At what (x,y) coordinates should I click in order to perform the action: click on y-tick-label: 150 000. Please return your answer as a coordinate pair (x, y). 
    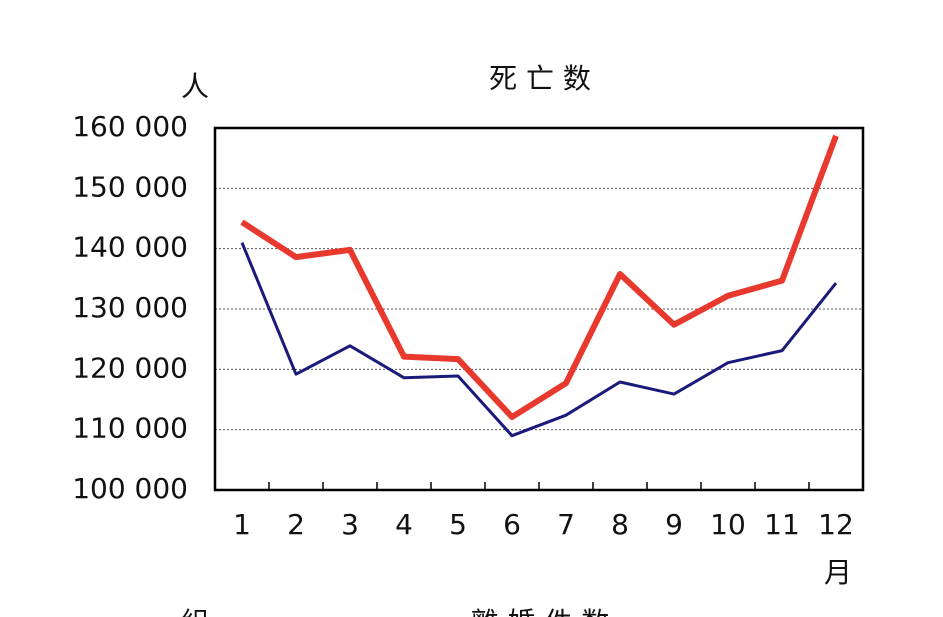
    Looking at the image, I should click on (130, 186).